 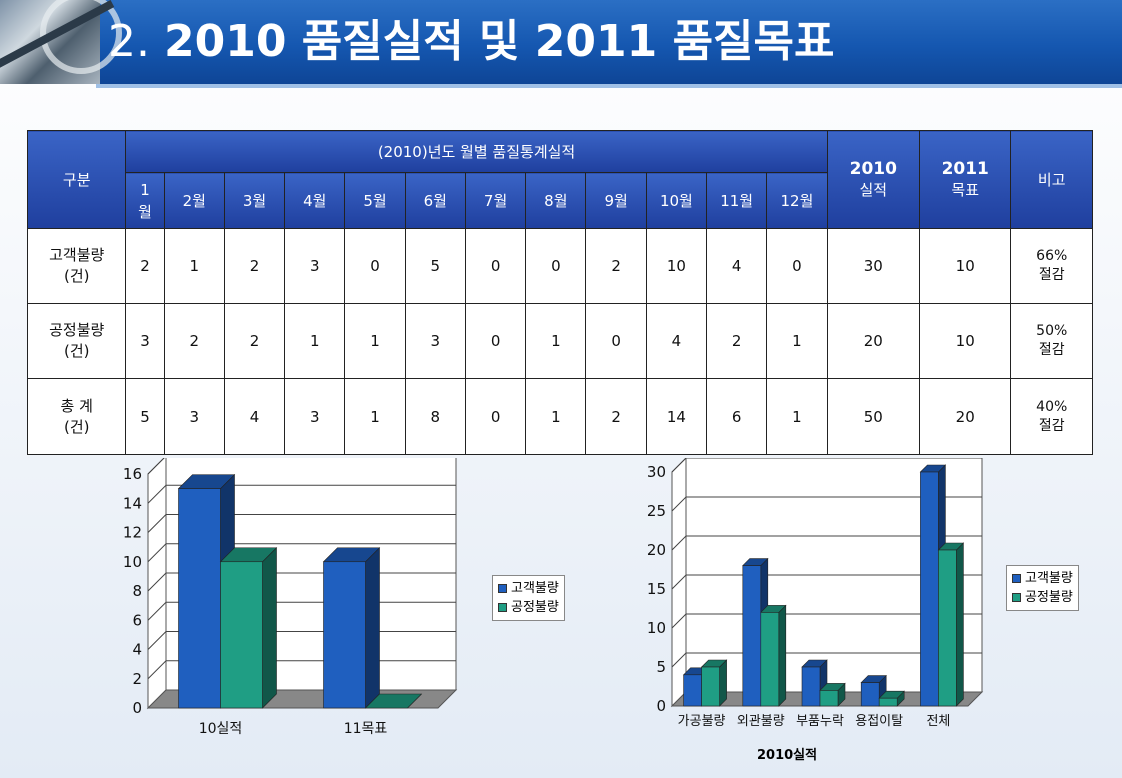 What do you see at coordinates (137, 679) in the screenshot?
I see `chart1-y-tick: 2` at bounding box center [137, 679].